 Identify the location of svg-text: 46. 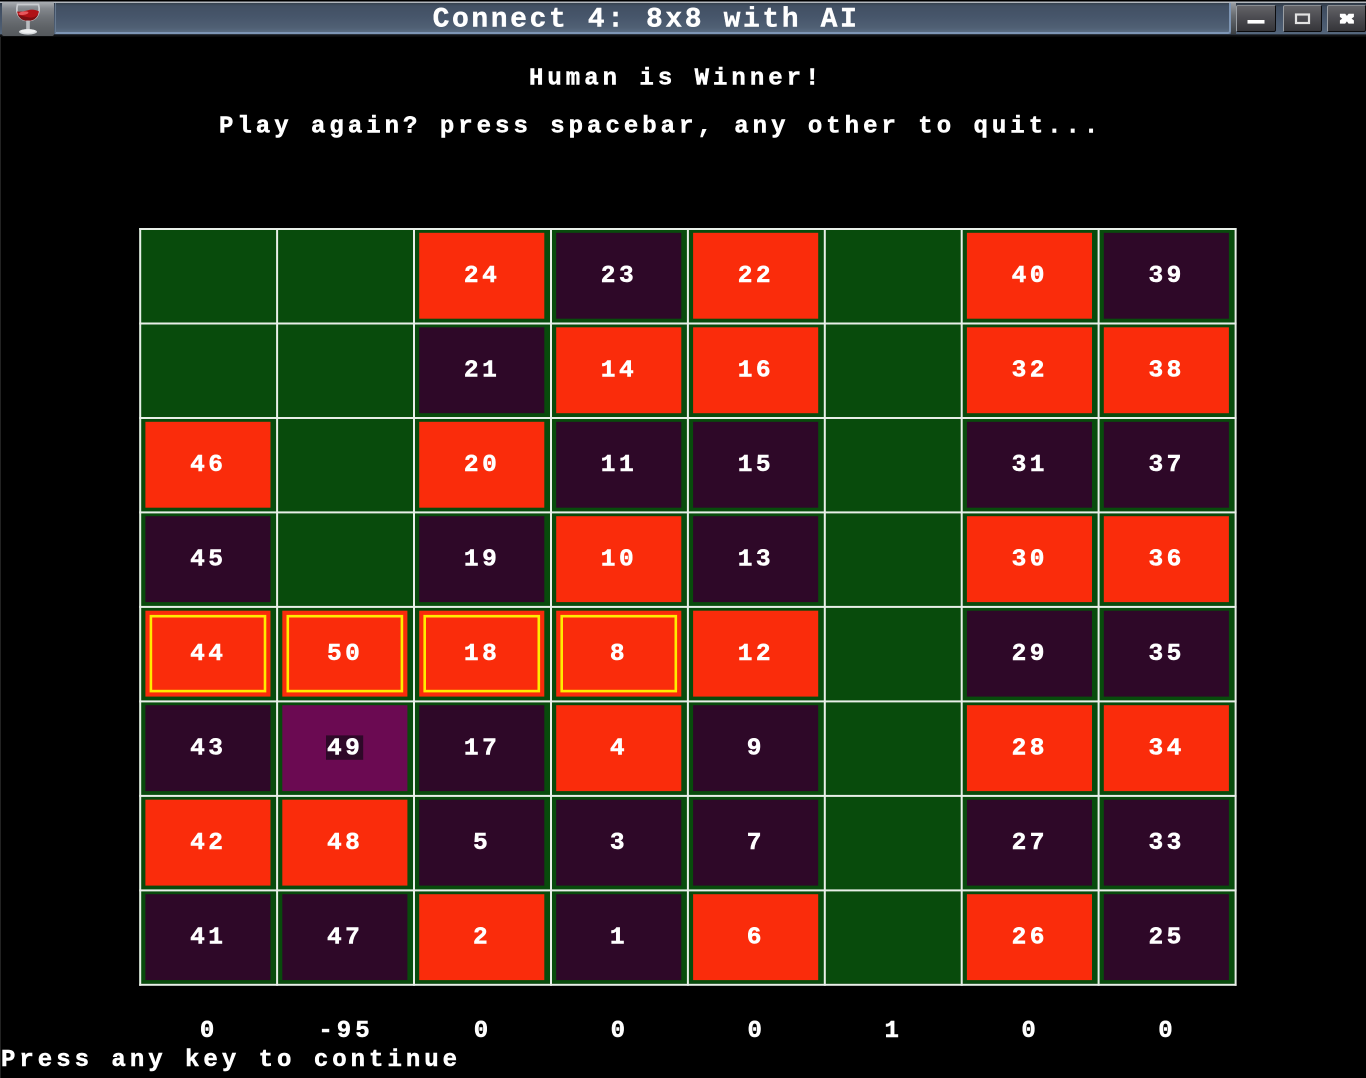
(208, 465).